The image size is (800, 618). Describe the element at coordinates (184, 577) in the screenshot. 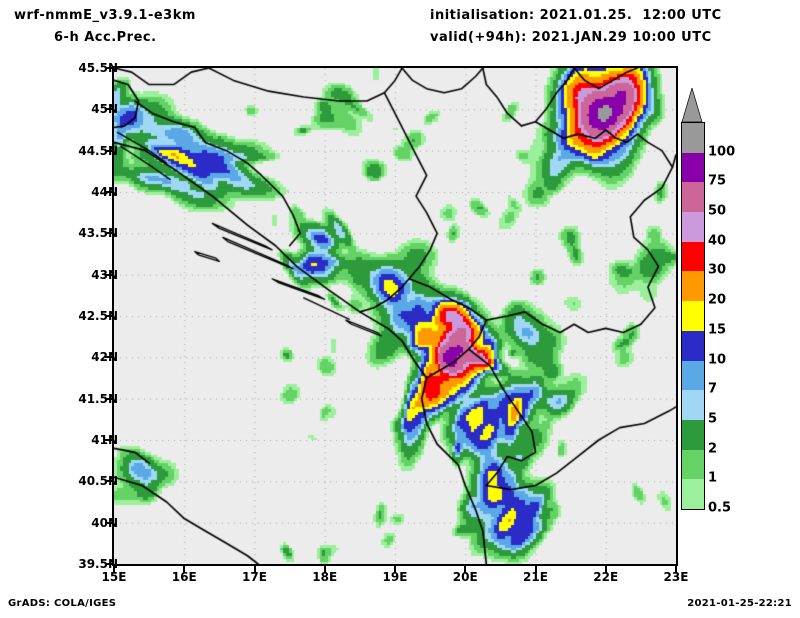

I see `x-axis-tick-label: 16E` at that location.